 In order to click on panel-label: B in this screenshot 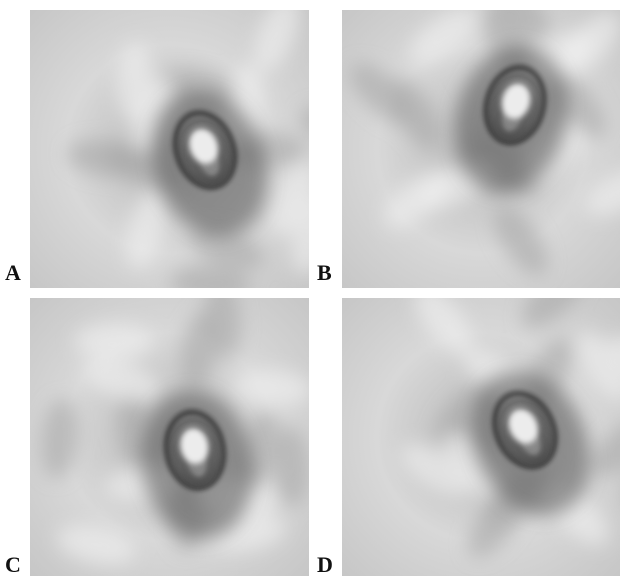, I will do `click(324, 272)`.